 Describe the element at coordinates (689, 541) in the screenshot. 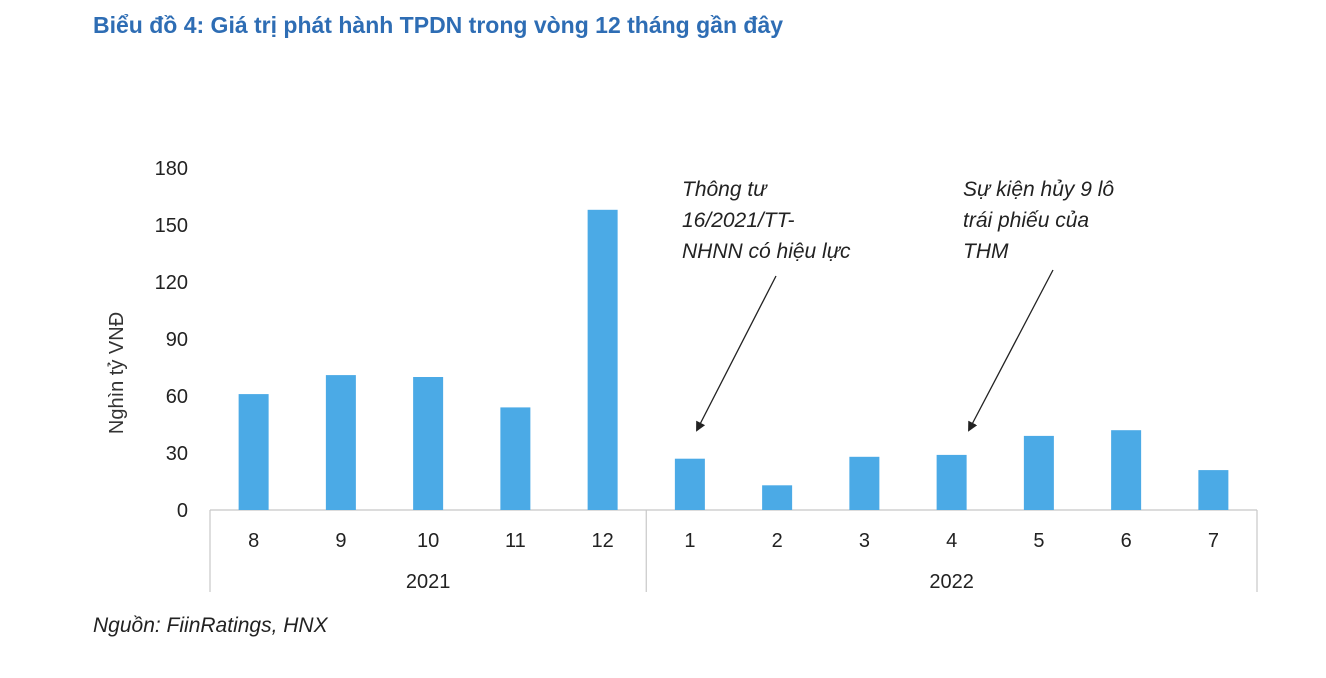

I see `x-tick-label: 1` at that location.